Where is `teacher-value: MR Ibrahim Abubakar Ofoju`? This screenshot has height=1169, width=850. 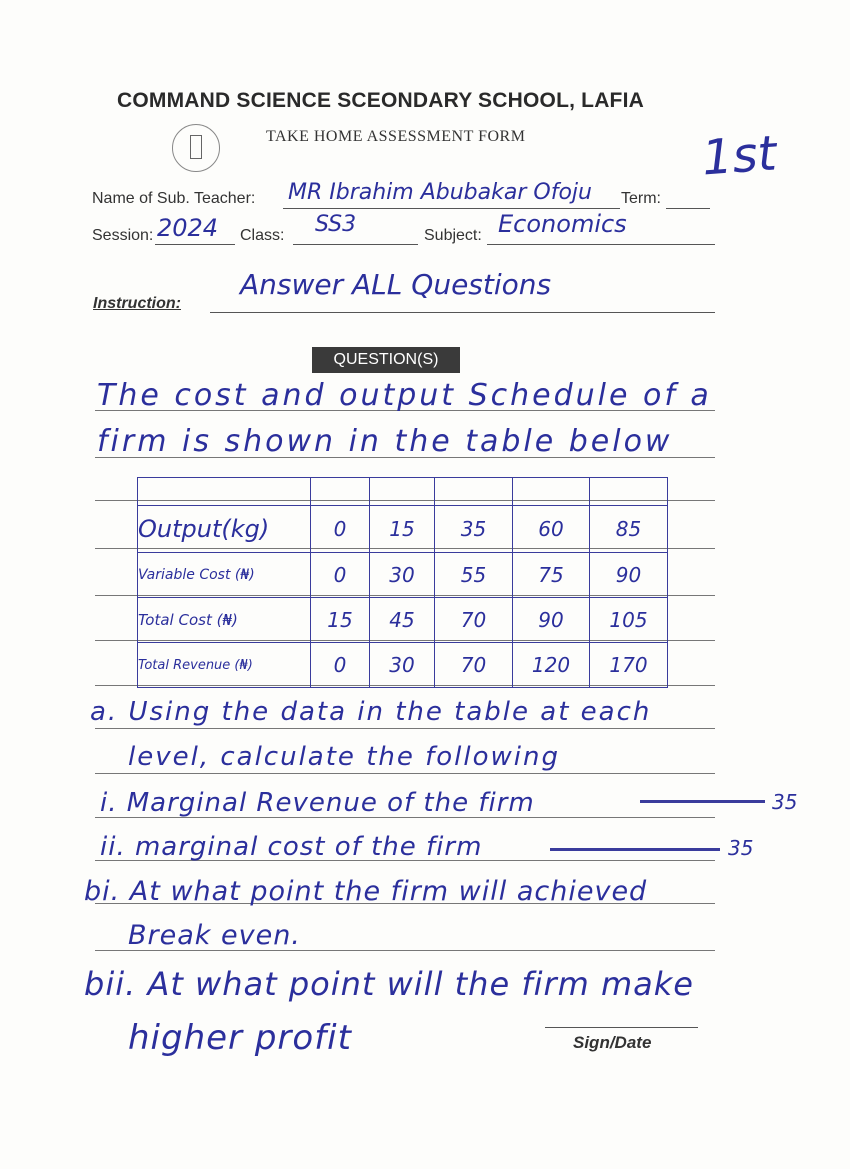 teacher-value: MR Ibrahim Abubakar Ofoju is located at coordinates (440, 192).